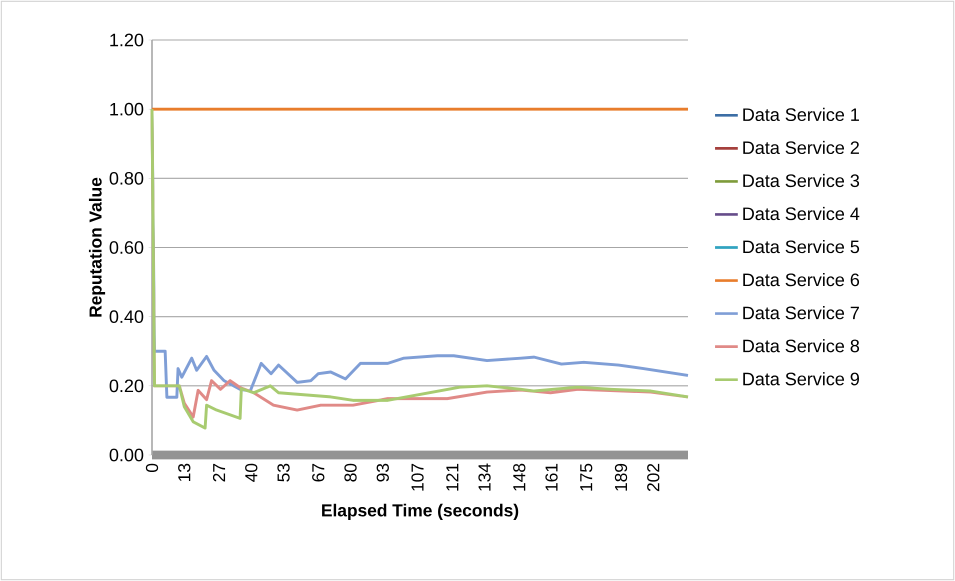  Describe the element at coordinates (801, 313) in the screenshot. I see `legend-label: Data Service 7` at that location.